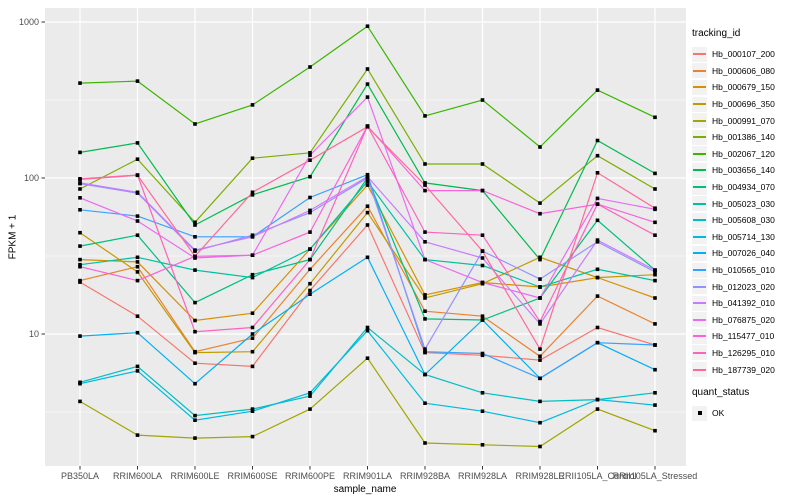 Image resolution: width=800 pixels, height=500 pixels. I want to click on legend-item: Hb_076875_020, so click(745, 320).